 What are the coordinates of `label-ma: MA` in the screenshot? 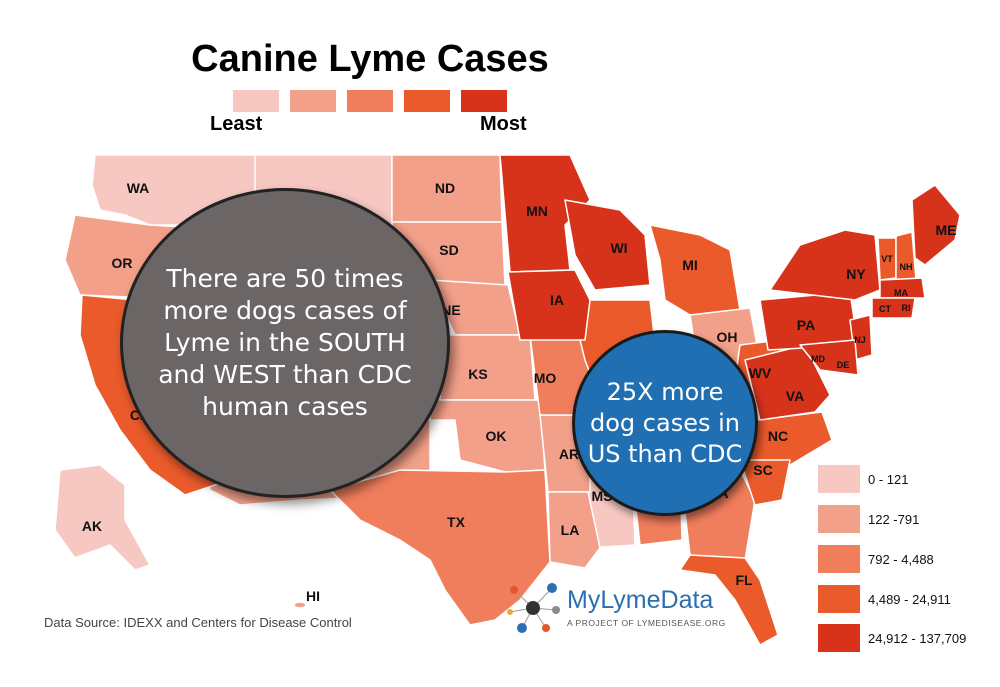 It's located at (901, 293).